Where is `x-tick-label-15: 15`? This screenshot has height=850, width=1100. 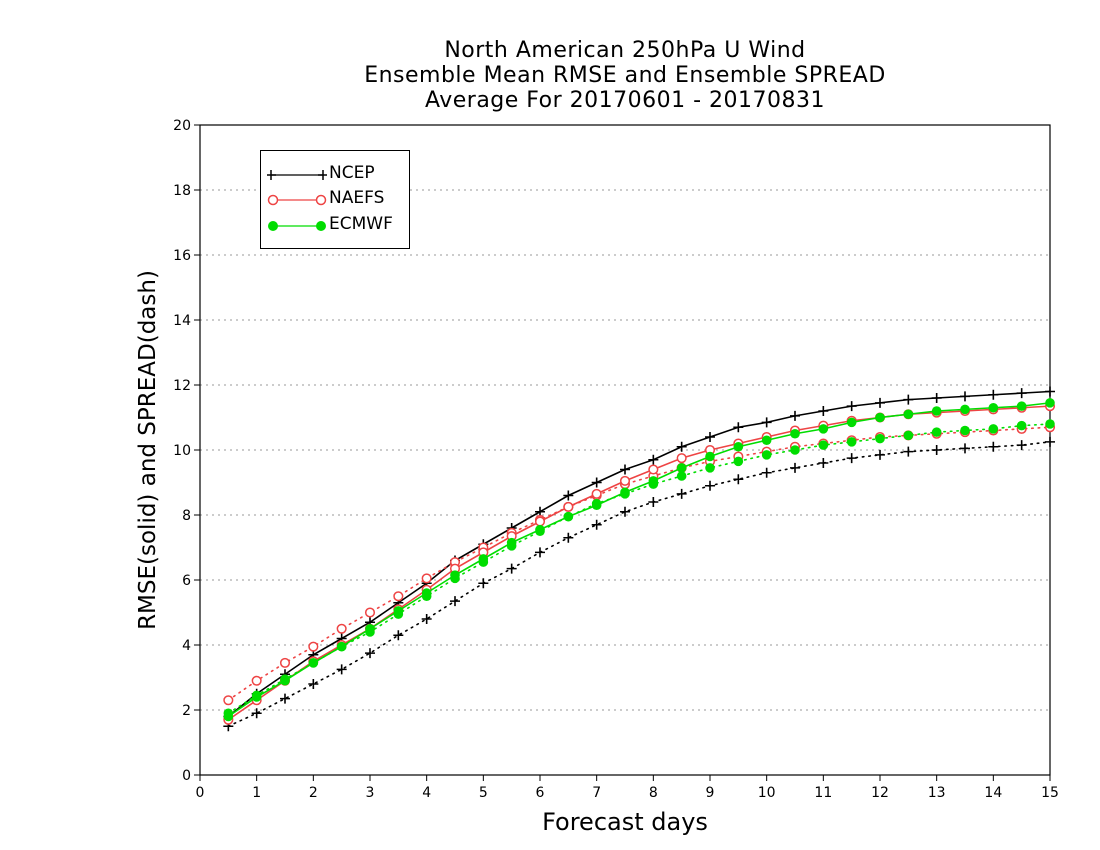 x-tick-label-15: 15 is located at coordinates (1050, 793).